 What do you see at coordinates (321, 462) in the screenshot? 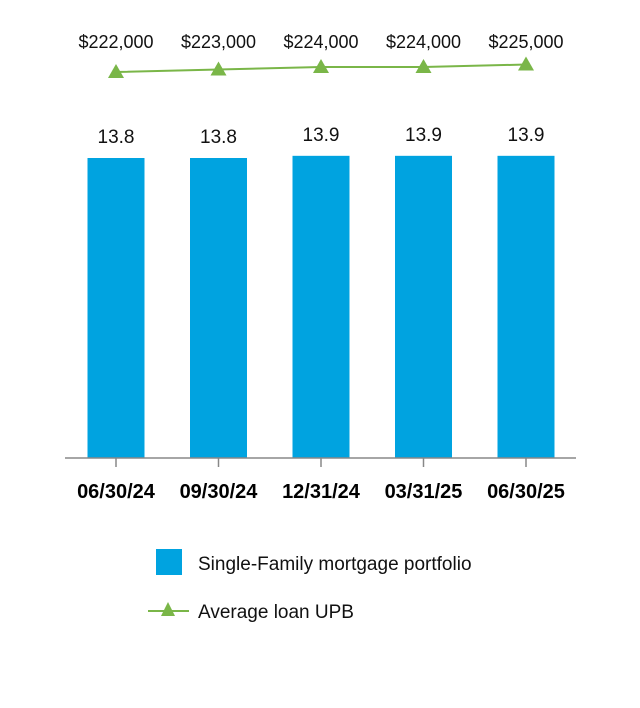
I see `x-axis-ticks` at bounding box center [321, 462].